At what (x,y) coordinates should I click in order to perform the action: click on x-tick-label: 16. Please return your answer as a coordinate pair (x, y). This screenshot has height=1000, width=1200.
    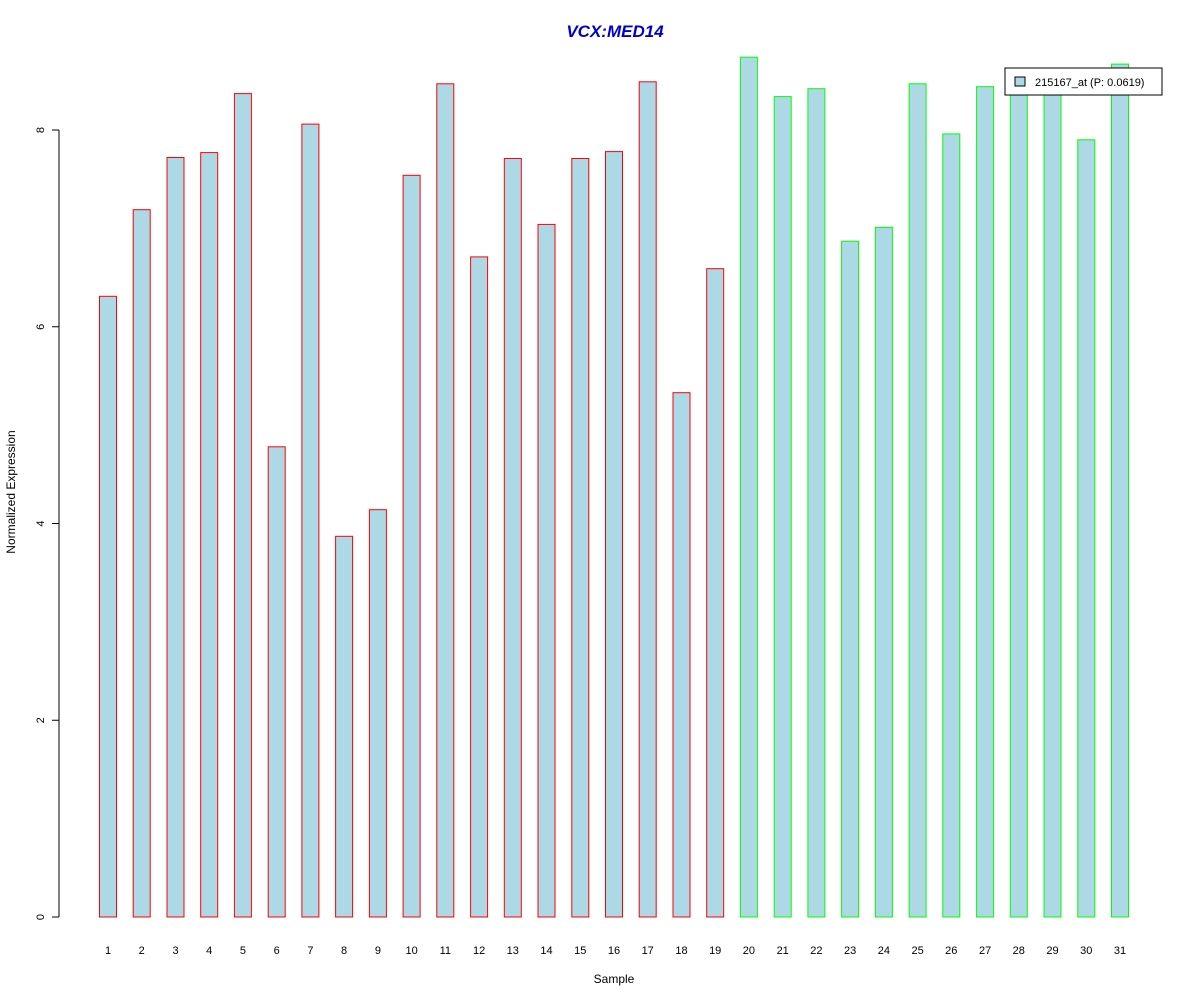
    Looking at the image, I should click on (614, 951).